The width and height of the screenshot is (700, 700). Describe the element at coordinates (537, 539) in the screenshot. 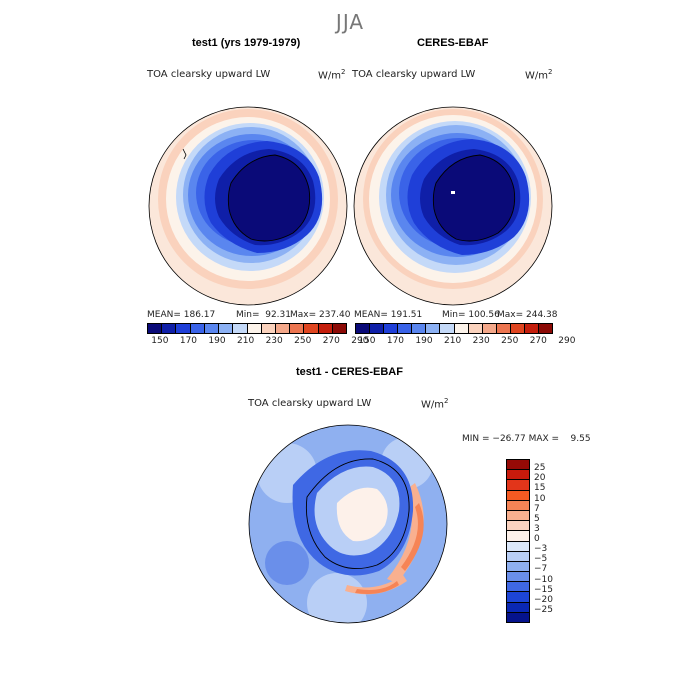

I see `diff-colorbar-tick-label: 0` at that location.